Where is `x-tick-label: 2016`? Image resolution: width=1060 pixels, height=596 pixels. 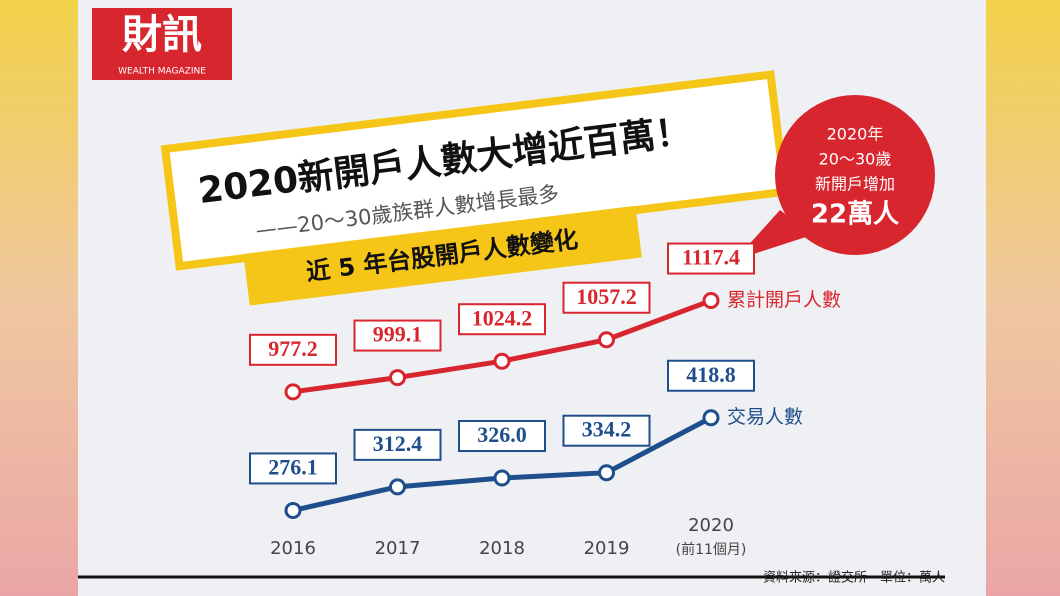 x-tick-label: 2016 is located at coordinates (293, 548).